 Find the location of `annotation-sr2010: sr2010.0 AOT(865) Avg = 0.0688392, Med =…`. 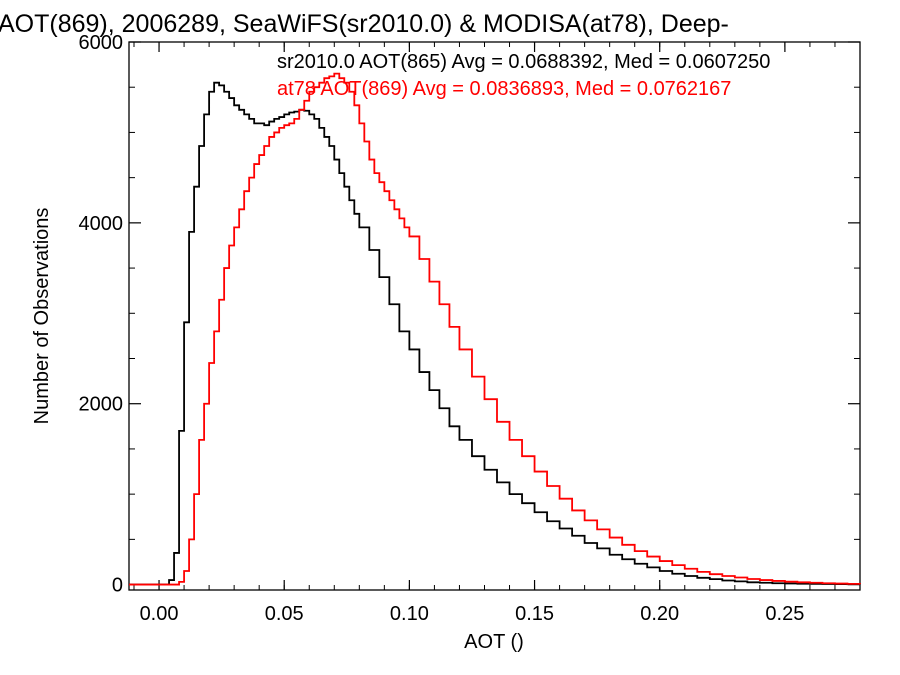

annotation-sr2010: sr2010.0 AOT(865) Avg = 0.0688392, Med =… is located at coordinates (523, 62).